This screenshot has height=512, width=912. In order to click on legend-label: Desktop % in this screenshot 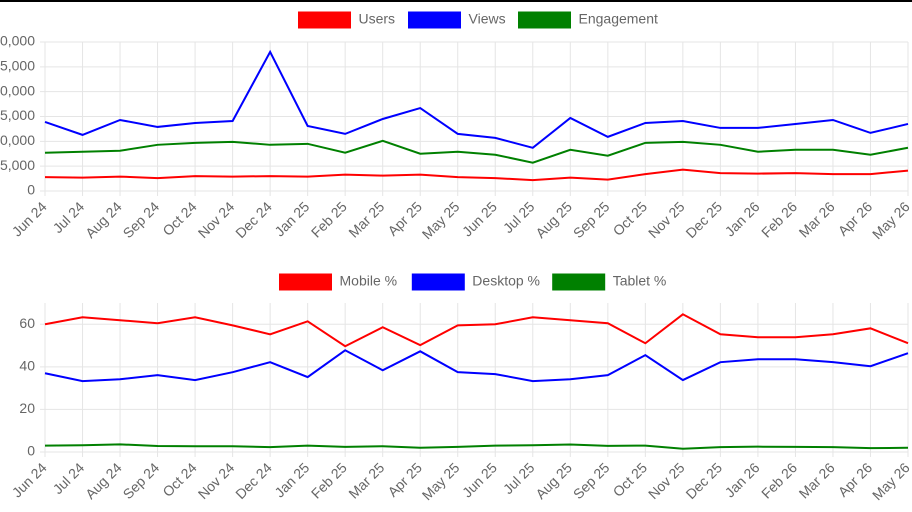, I will do `click(506, 281)`.